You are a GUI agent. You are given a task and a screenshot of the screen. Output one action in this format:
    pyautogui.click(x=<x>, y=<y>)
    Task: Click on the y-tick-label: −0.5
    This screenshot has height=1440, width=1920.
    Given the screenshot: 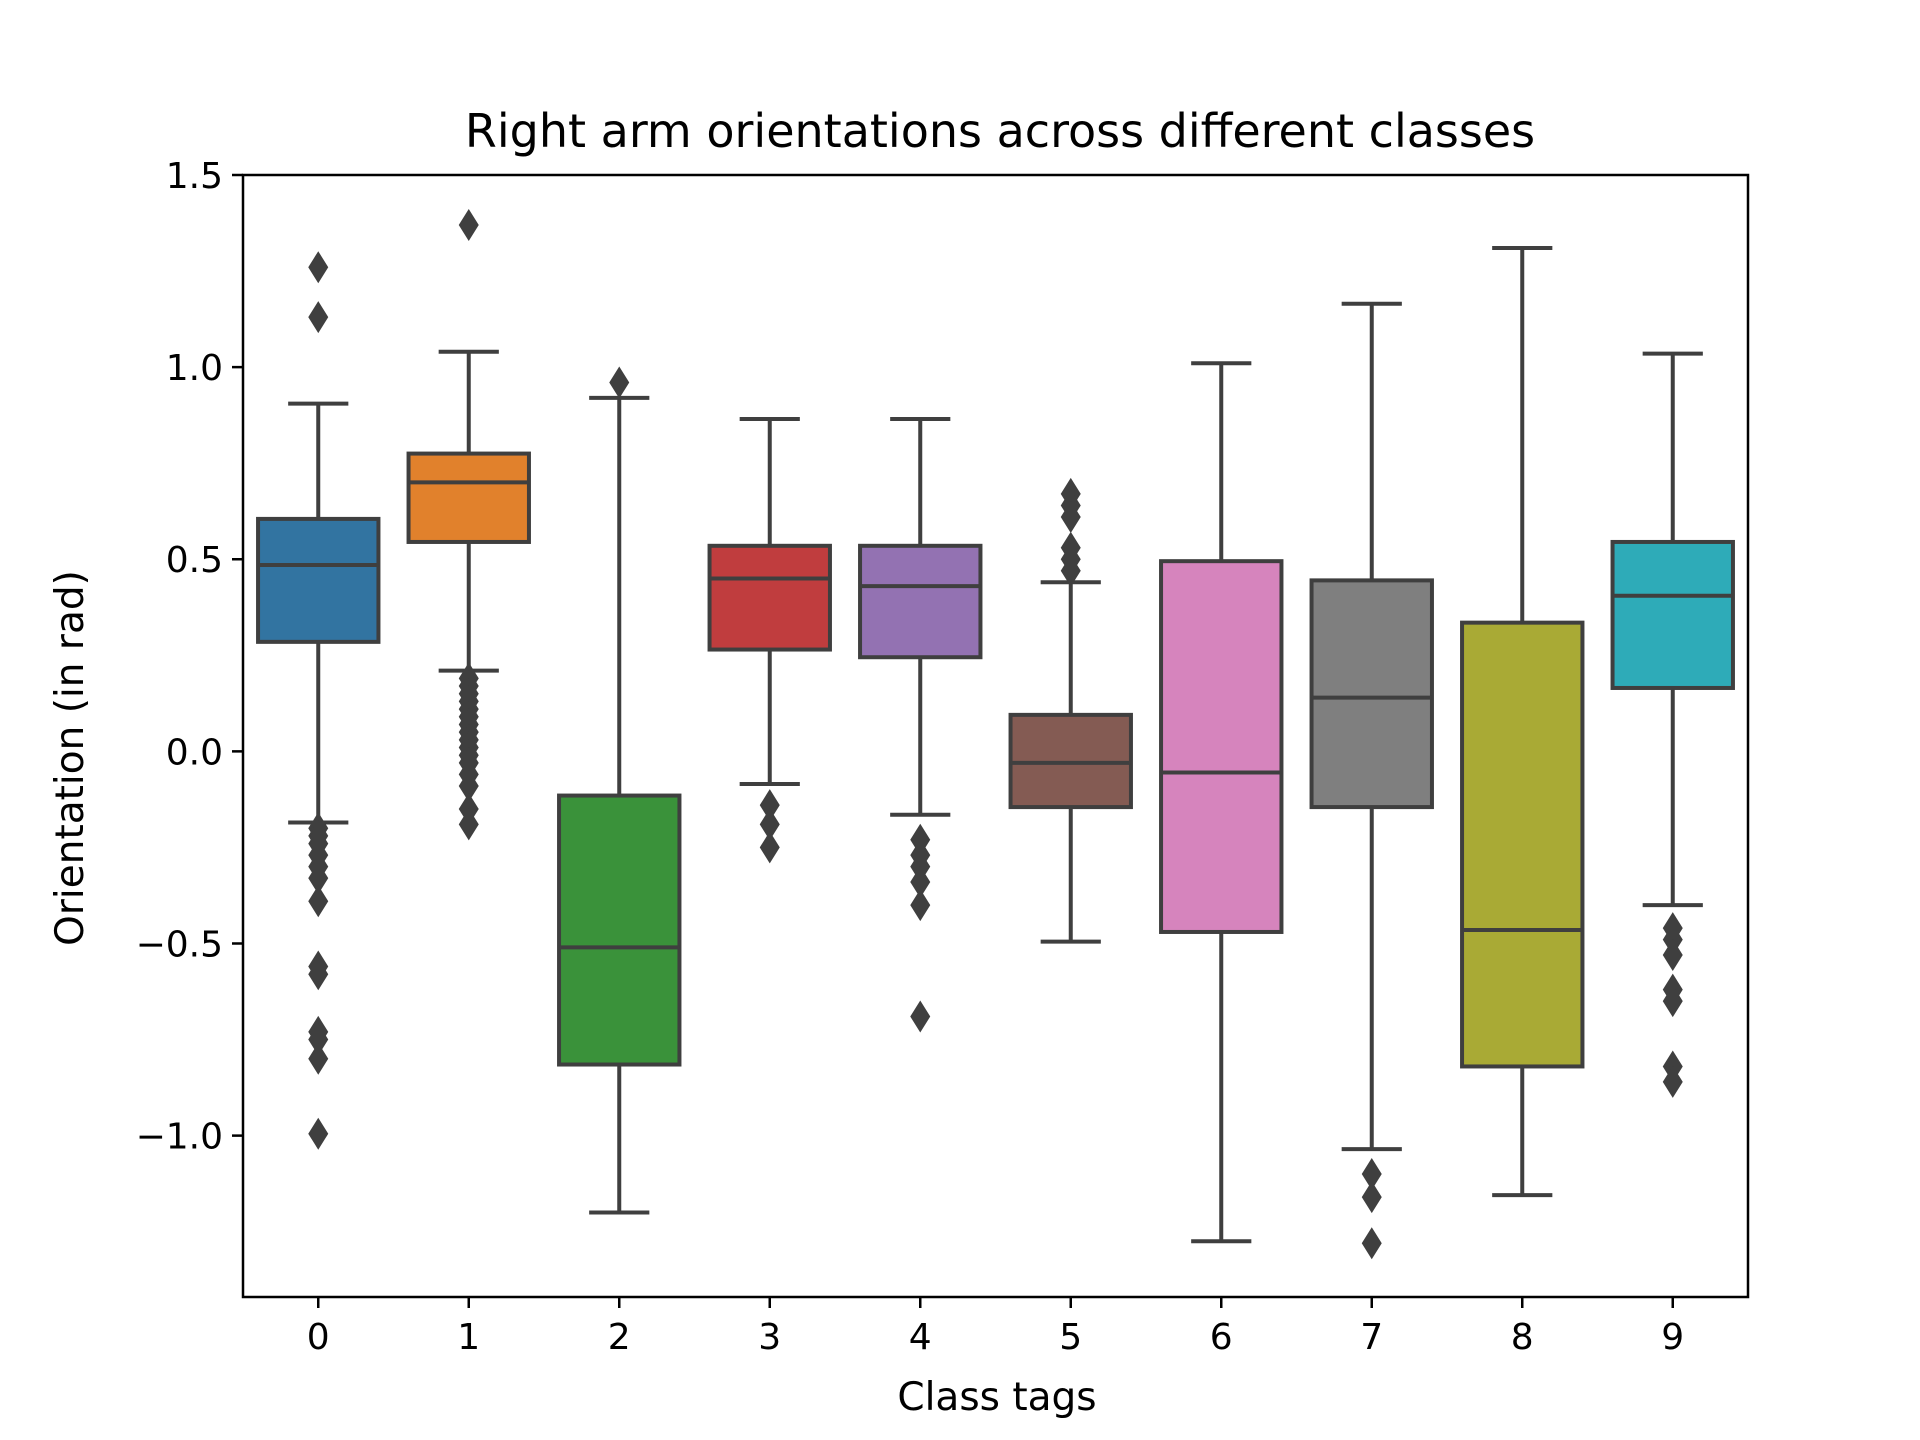 What is the action you would take?
    pyautogui.click(x=179, y=944)
    